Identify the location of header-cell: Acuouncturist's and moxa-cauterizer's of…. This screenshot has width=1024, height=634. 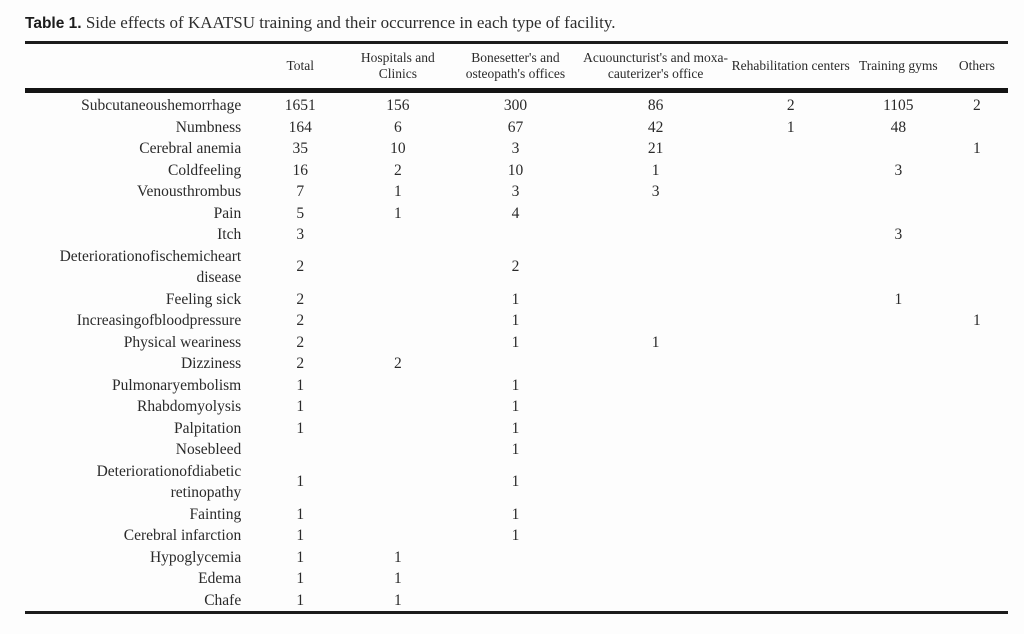
(655, 67).